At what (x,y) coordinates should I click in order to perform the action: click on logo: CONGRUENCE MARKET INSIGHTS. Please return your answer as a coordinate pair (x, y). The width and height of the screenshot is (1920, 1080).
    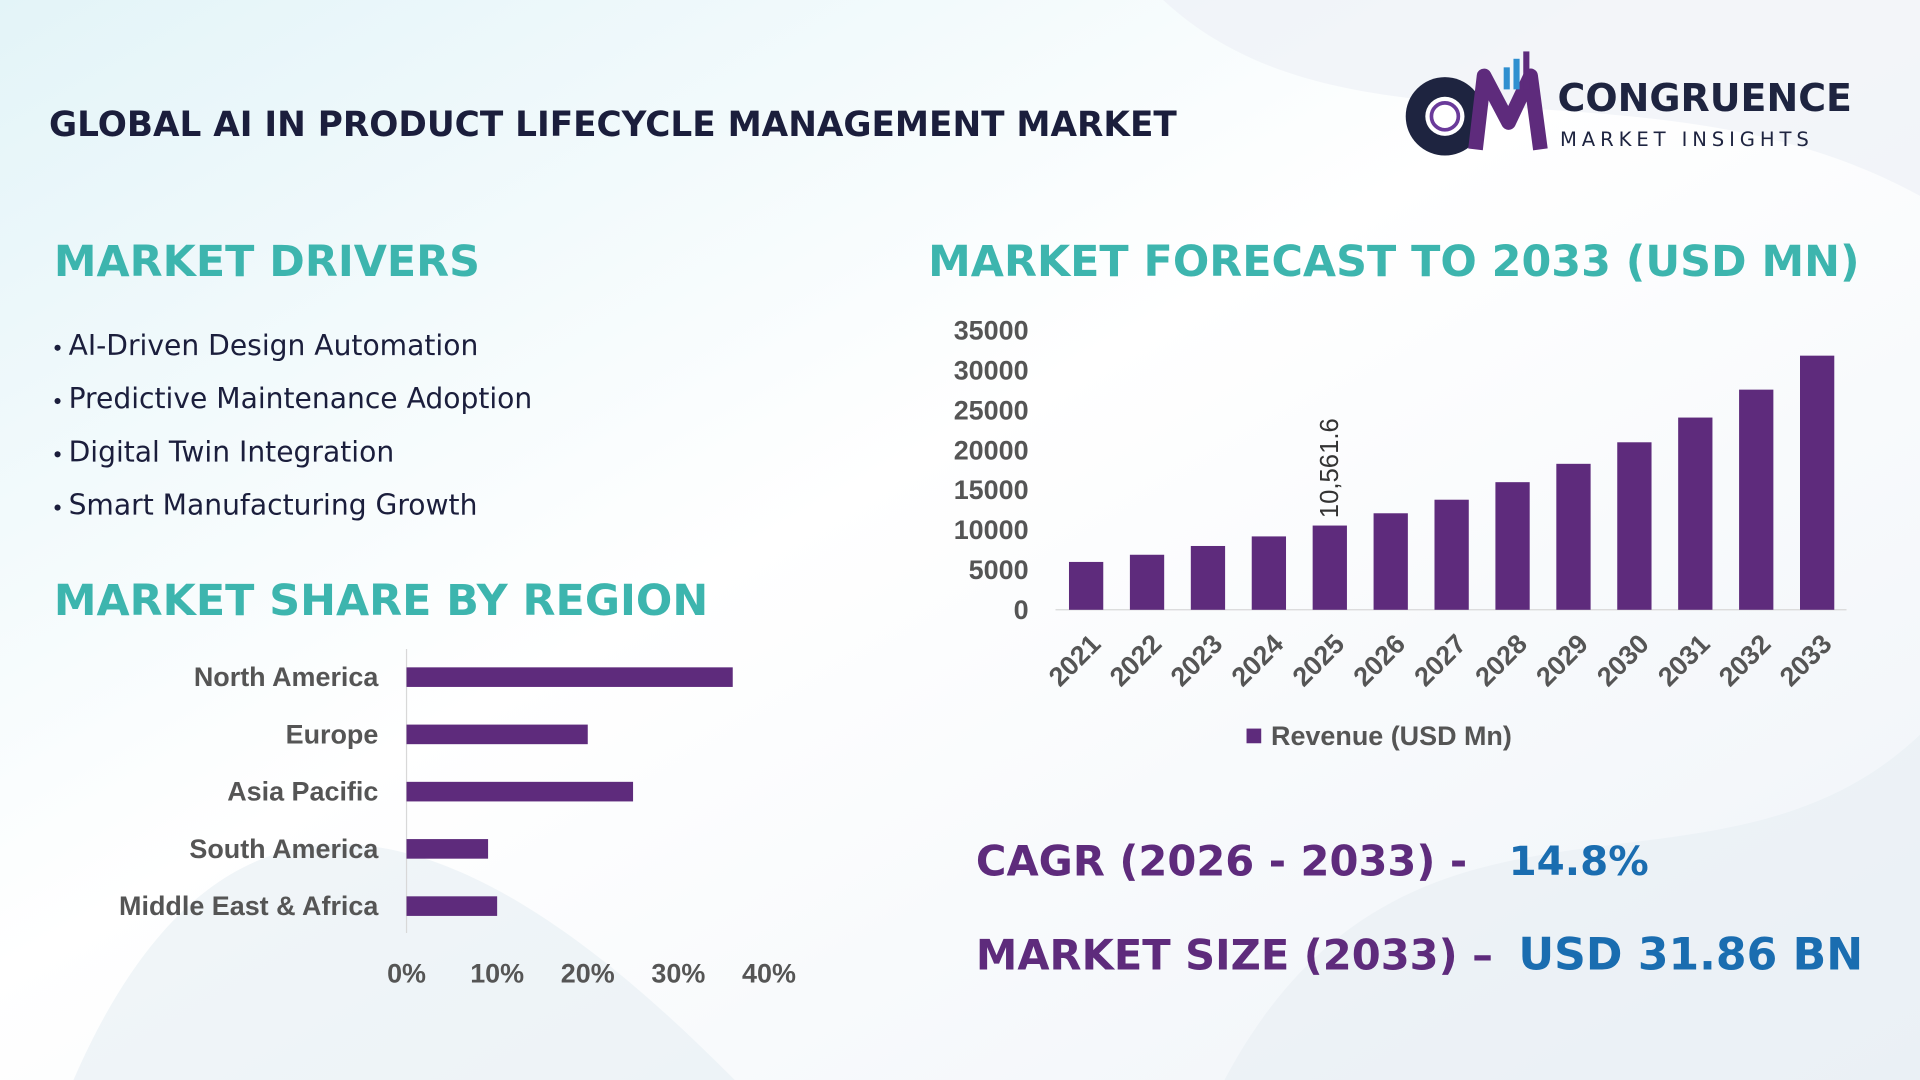
    Looking at the image, I should click on (1628, 103).